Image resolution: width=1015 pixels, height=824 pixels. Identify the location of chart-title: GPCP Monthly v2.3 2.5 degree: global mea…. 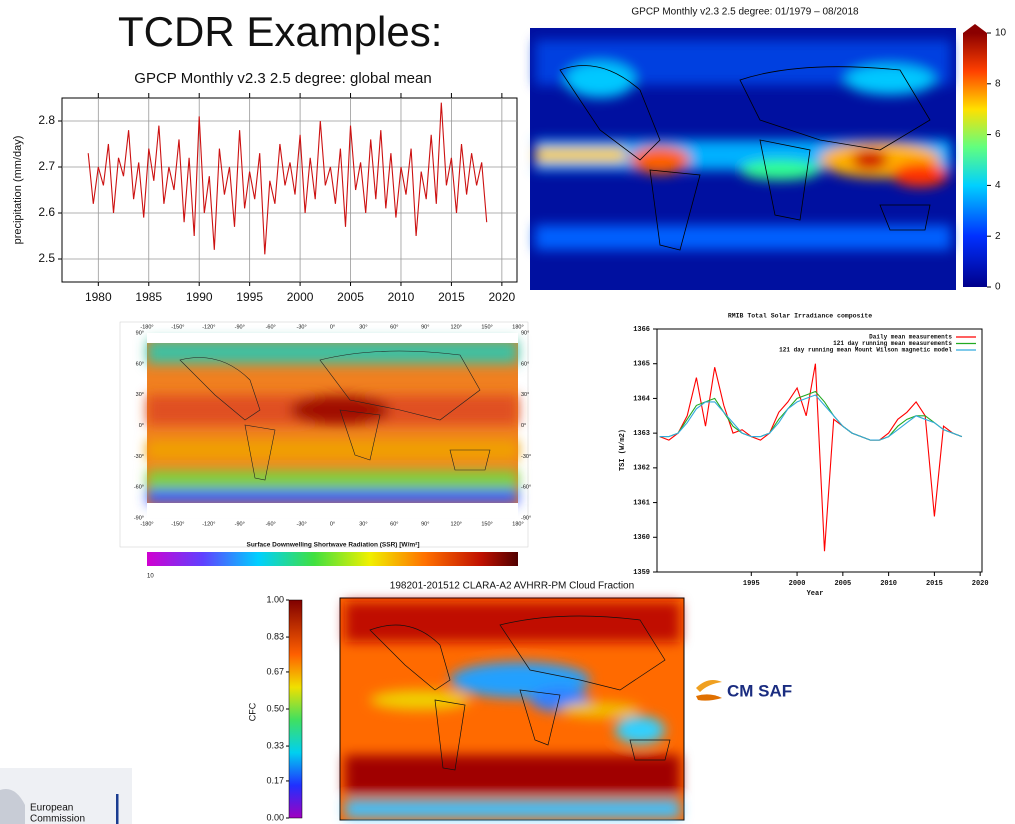
(282, 78).